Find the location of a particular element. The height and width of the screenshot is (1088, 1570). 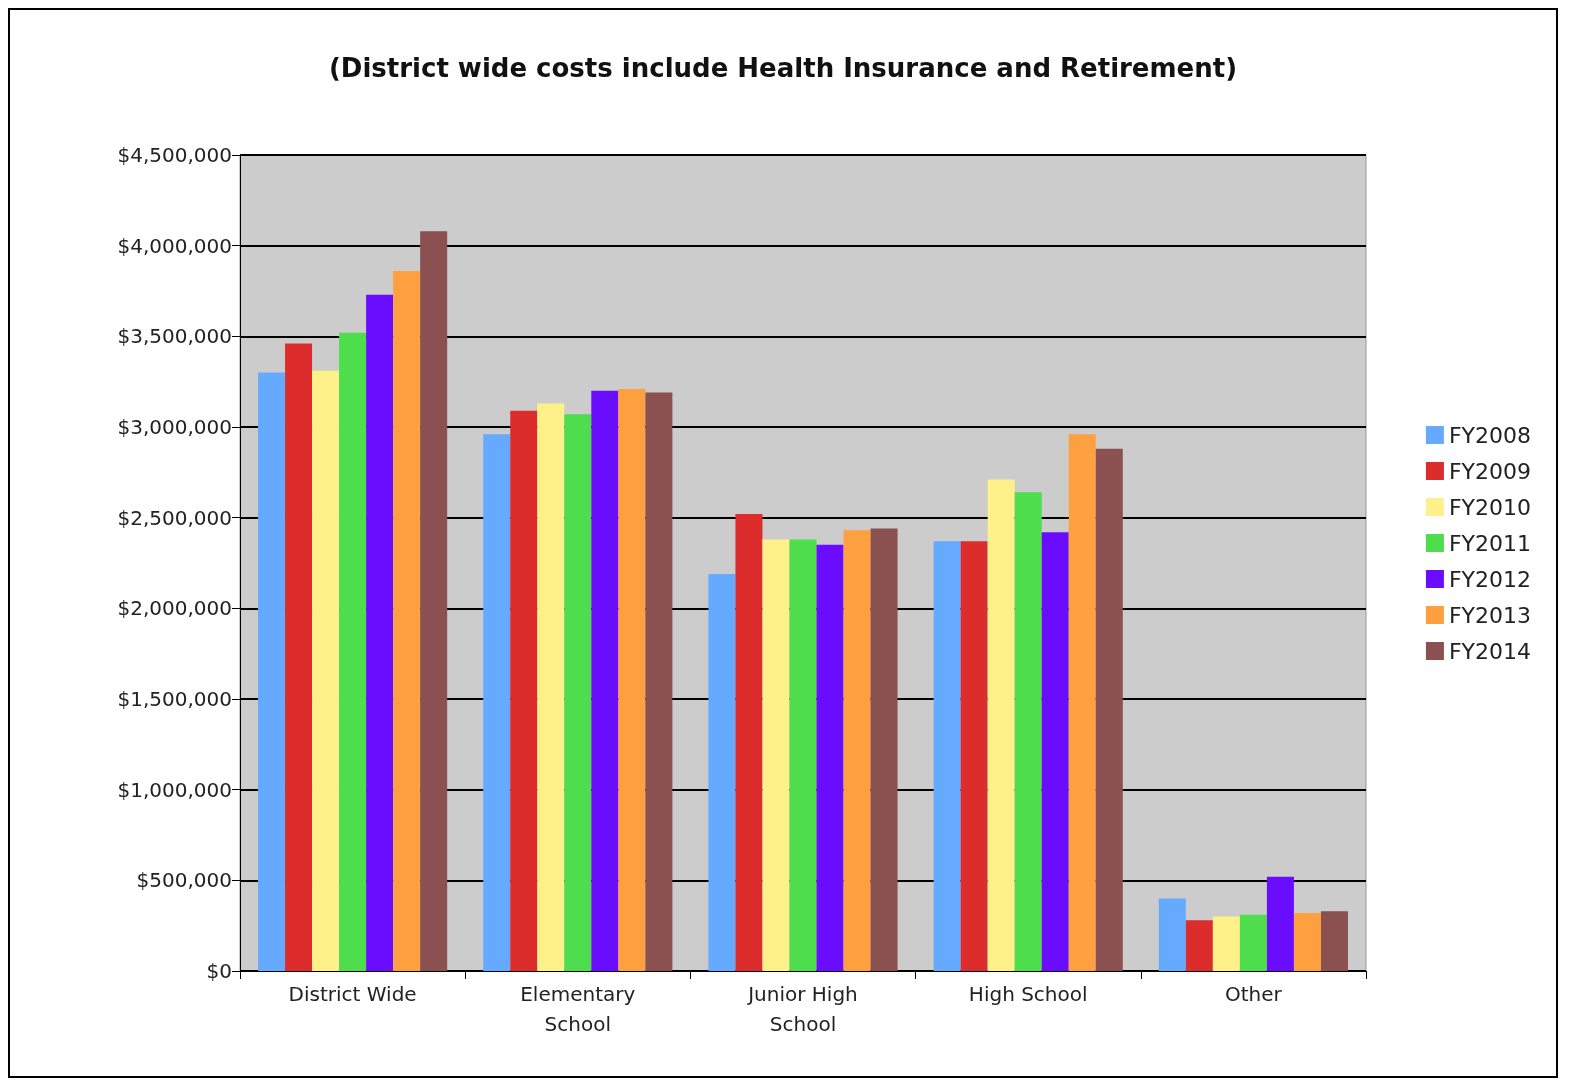

x-tick-label: District Wide is located at coordinates (352, 994).